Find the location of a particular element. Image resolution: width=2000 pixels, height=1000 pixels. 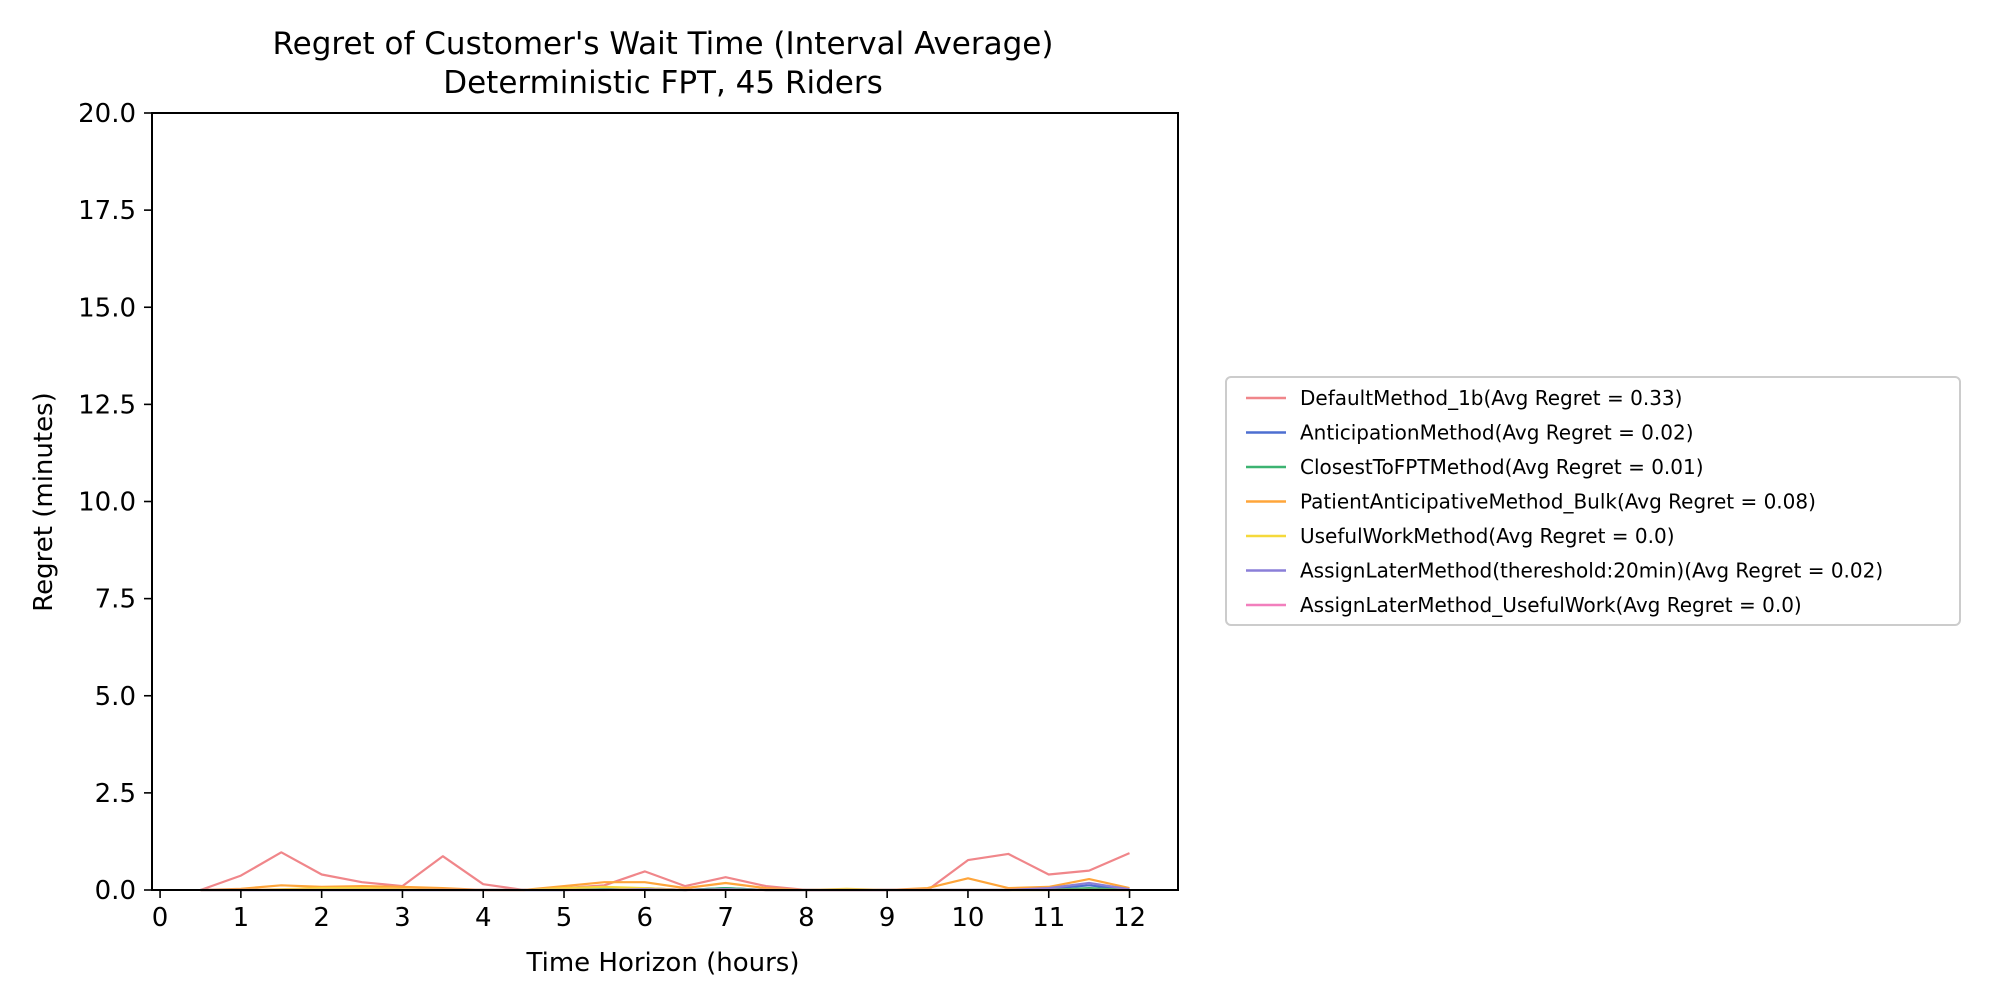

y-tick-label: 17.5 is located at coordinates (107, 211).